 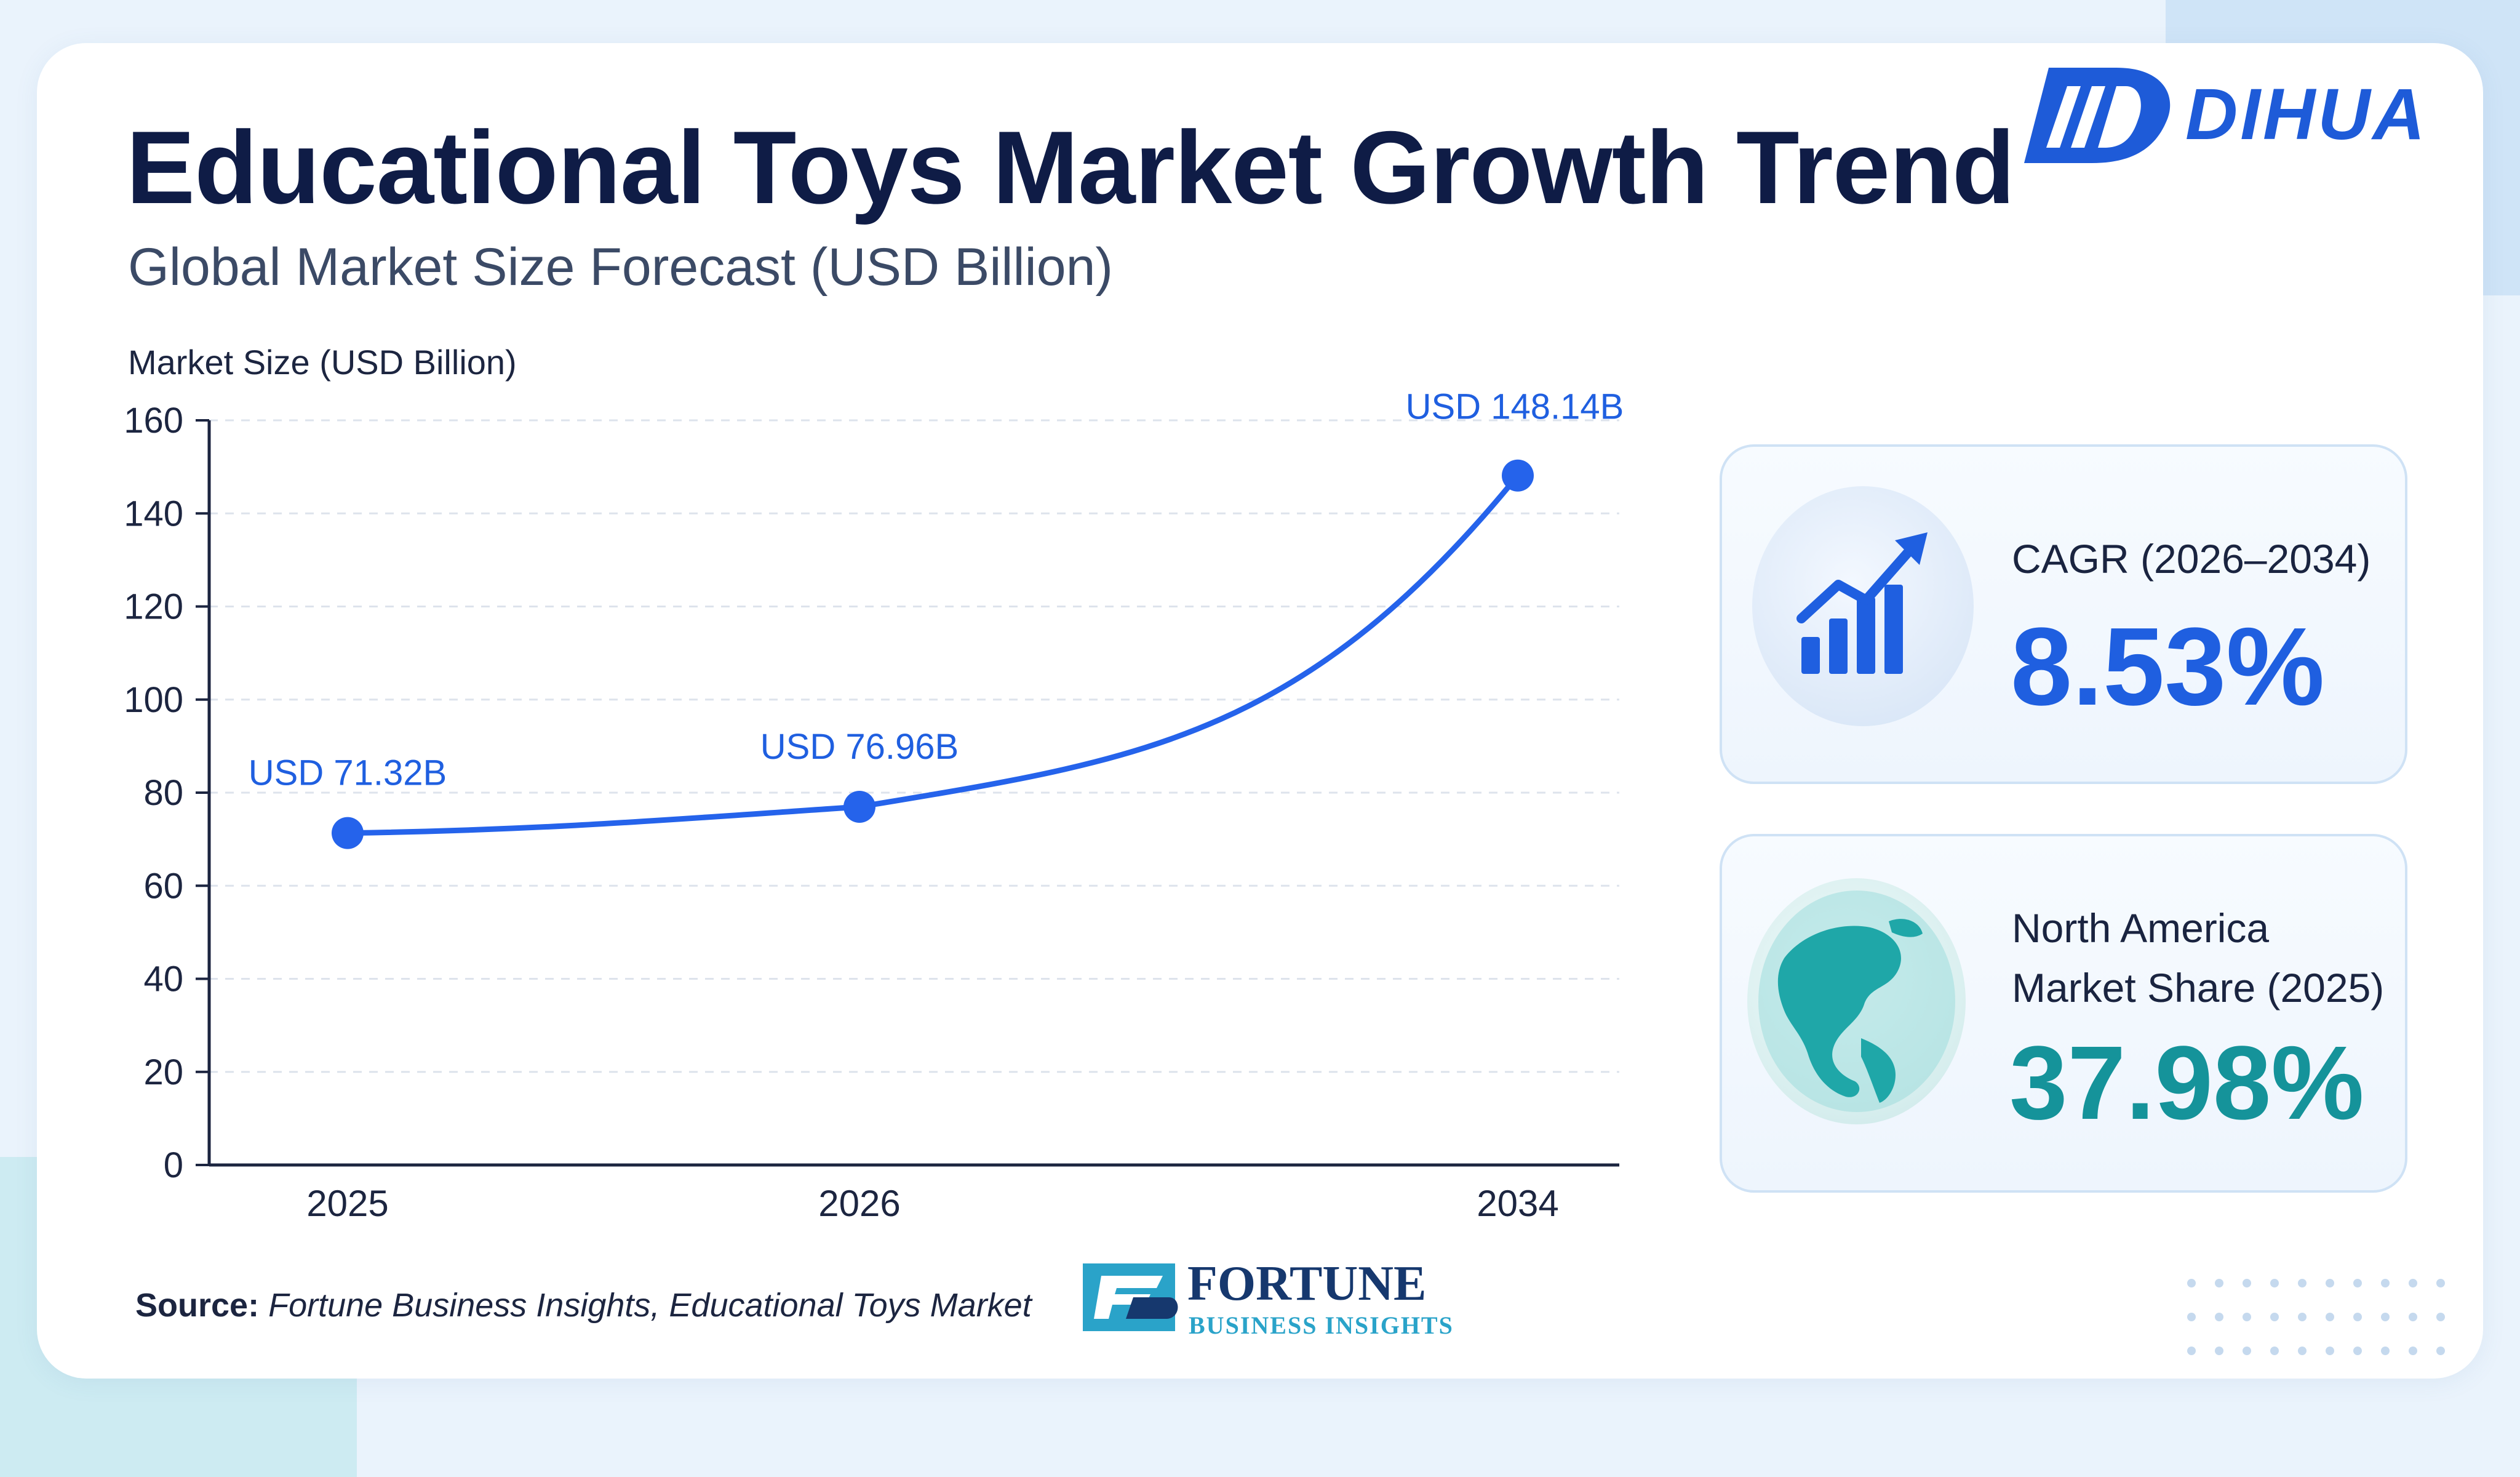 What do you see at coordinates (197, 1305) in the screenshot?
I see `source-key: Source:` at bounding box center [197, 1305].